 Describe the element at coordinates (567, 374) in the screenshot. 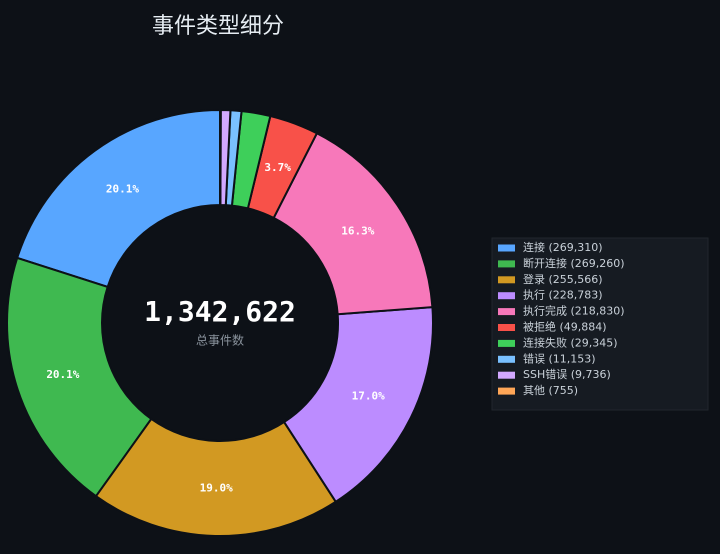

I see `legend-label: SSH错误 (9,736)` at that location.